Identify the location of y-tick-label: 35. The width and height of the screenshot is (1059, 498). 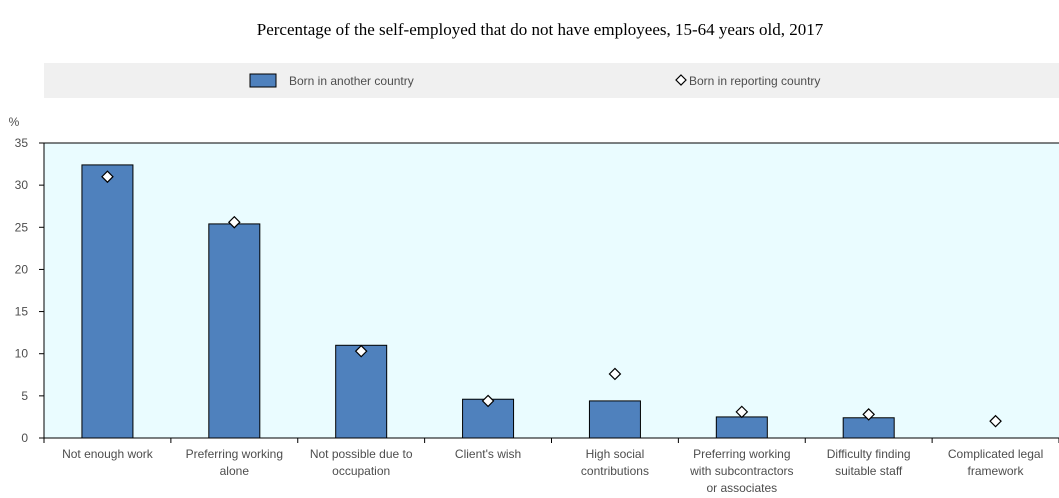
(22, 143).